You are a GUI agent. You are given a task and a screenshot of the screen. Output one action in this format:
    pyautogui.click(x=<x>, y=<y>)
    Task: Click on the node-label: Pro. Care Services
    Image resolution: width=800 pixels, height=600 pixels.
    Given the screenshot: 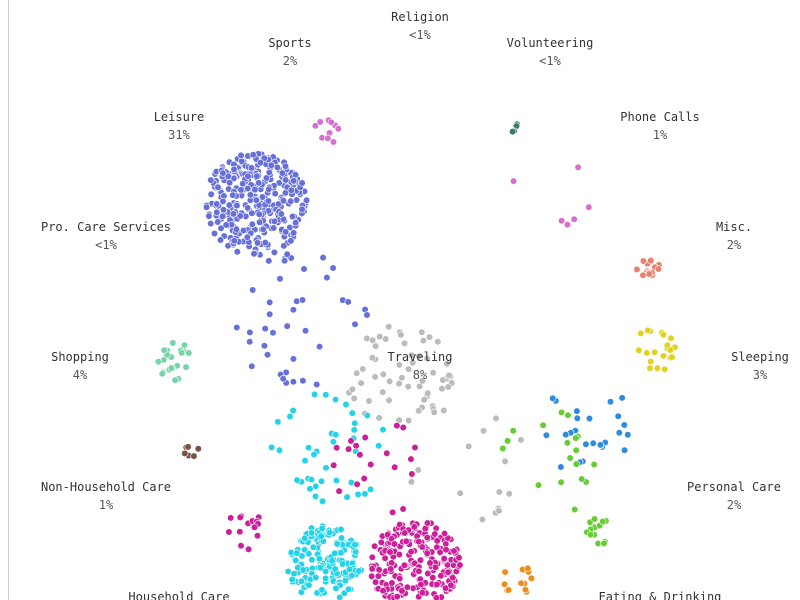 What is the action you would take?
    pyautogui.click(x=106, y=227)
    